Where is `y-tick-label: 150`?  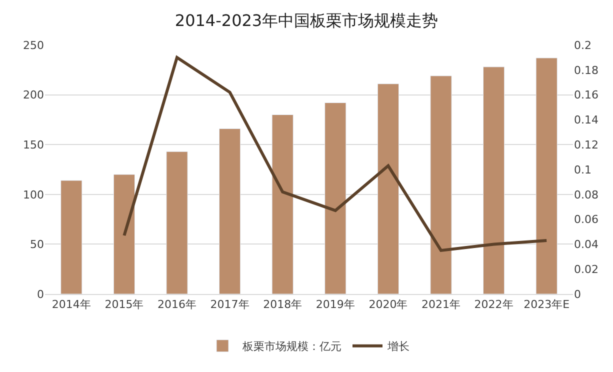
y-tick-label: 150 is located at coordinates (33, 145).